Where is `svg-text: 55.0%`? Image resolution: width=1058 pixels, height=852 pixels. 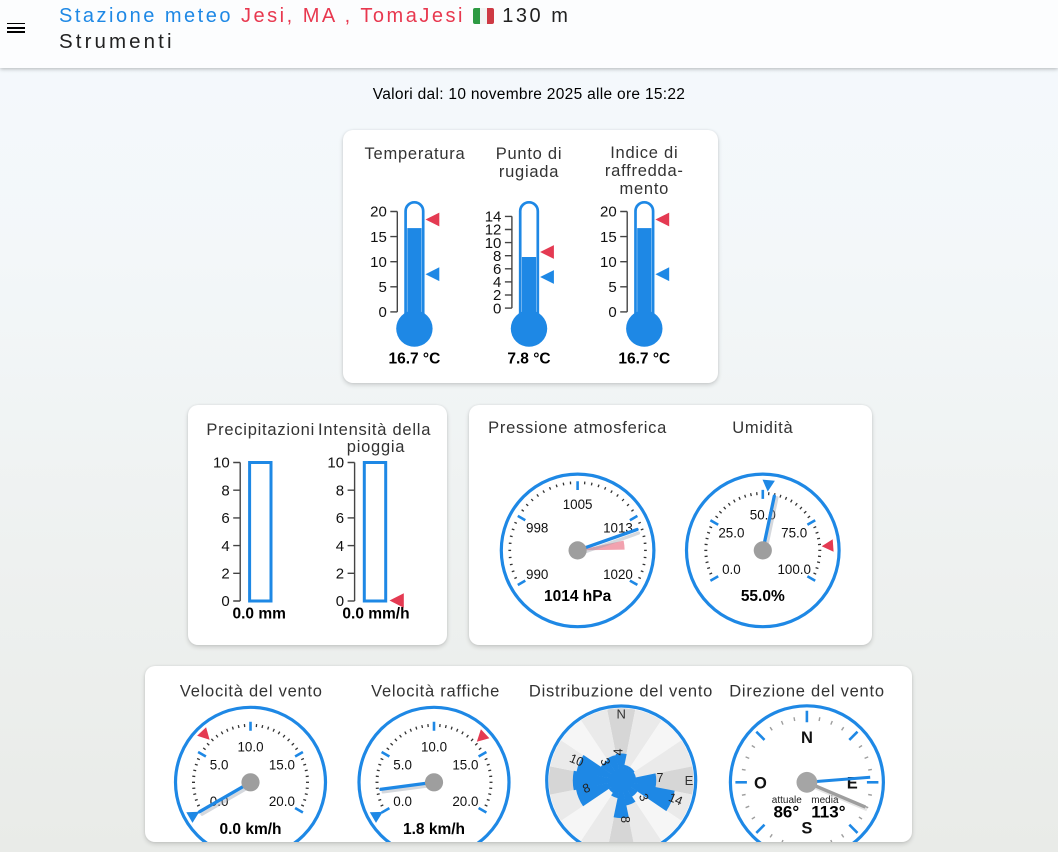
svg-text: 55.0% is located at coordinates (763, 596).